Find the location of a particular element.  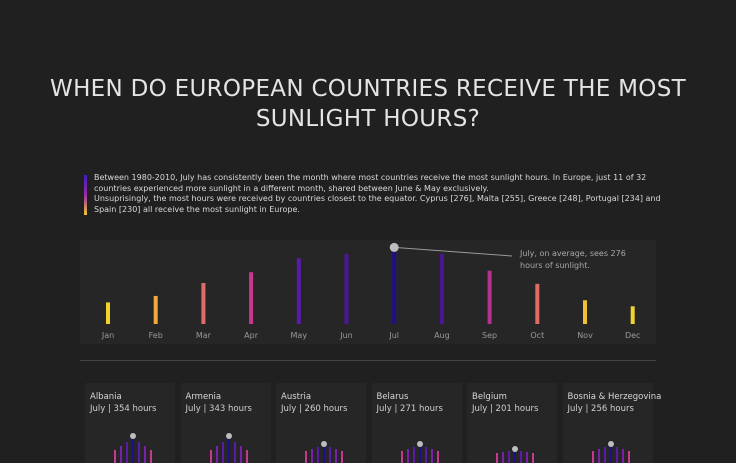

tick-label-dec: Dec is located at coordinates (632, 335).